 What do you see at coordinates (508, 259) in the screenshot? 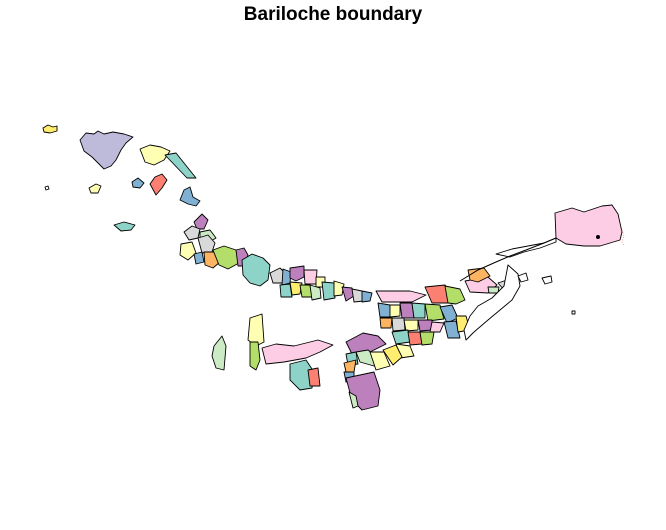
I see `coastline-line` at bounding box center [508, 259].